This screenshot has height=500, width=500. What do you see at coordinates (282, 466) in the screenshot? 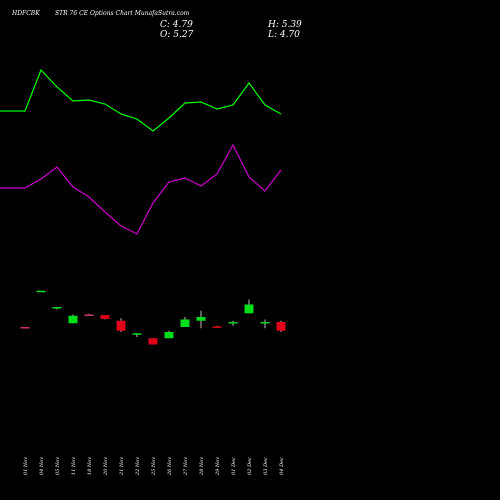
I see `x-tick-label: 04 Dec` at bounding box center [282, 466].